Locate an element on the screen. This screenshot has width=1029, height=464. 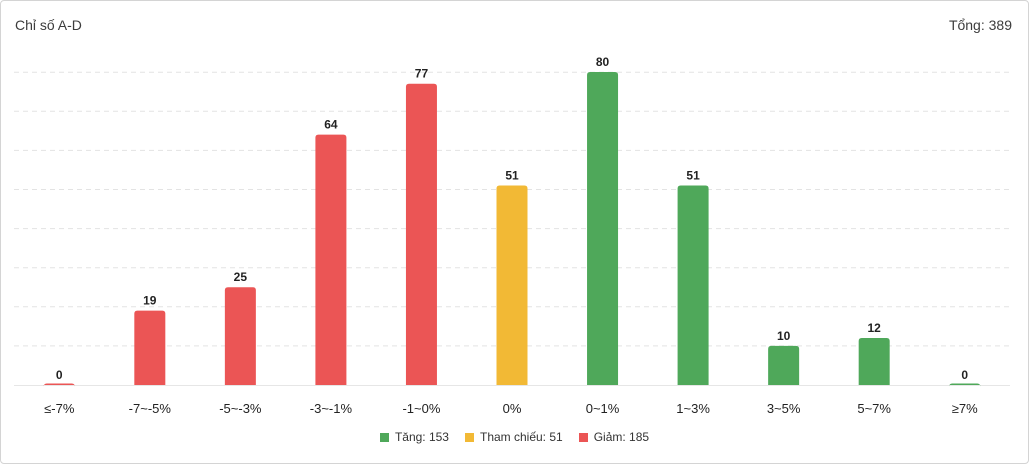
x-tick-label: -5~-3% is located at coordinates (240, 408).